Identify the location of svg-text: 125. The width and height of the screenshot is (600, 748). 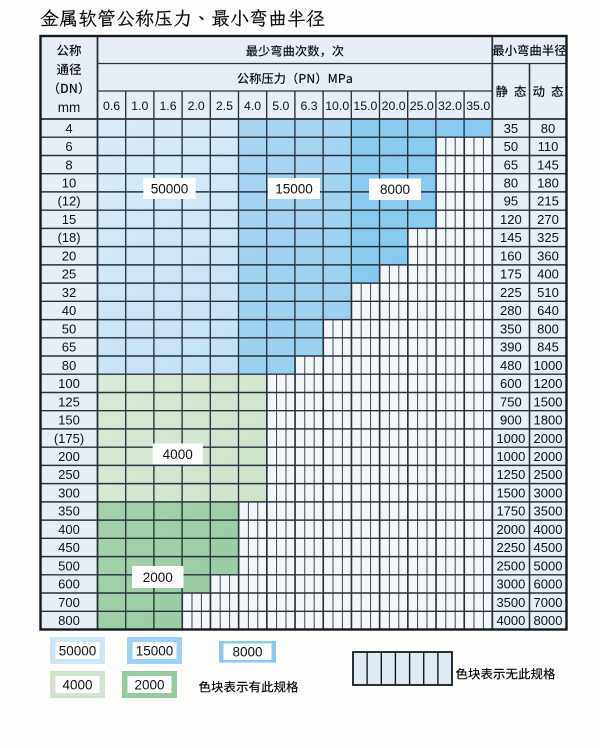
(69, 401).